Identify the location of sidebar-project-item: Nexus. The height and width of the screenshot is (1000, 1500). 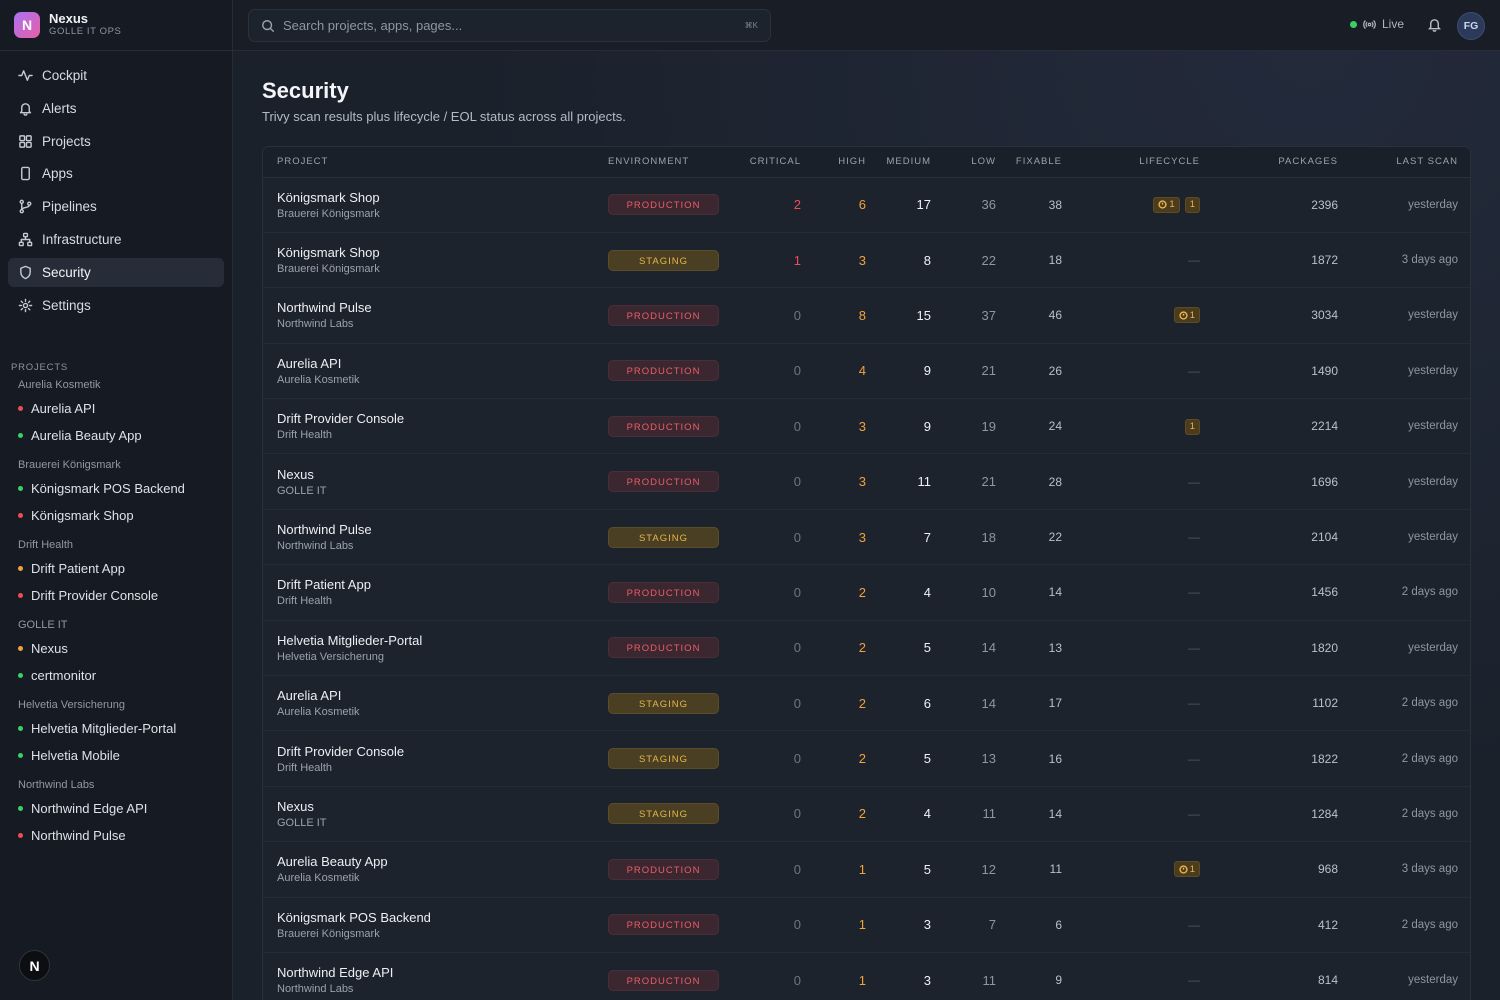
(125, 648).